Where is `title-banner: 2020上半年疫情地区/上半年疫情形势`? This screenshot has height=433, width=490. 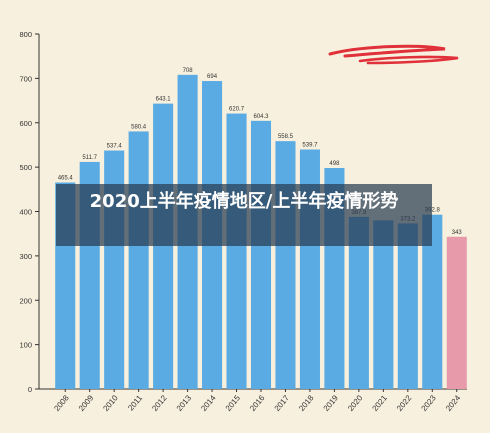
title-banner: 2020上半年疫情地区/上半年疫情形势 is located at coordinates (244, 215).